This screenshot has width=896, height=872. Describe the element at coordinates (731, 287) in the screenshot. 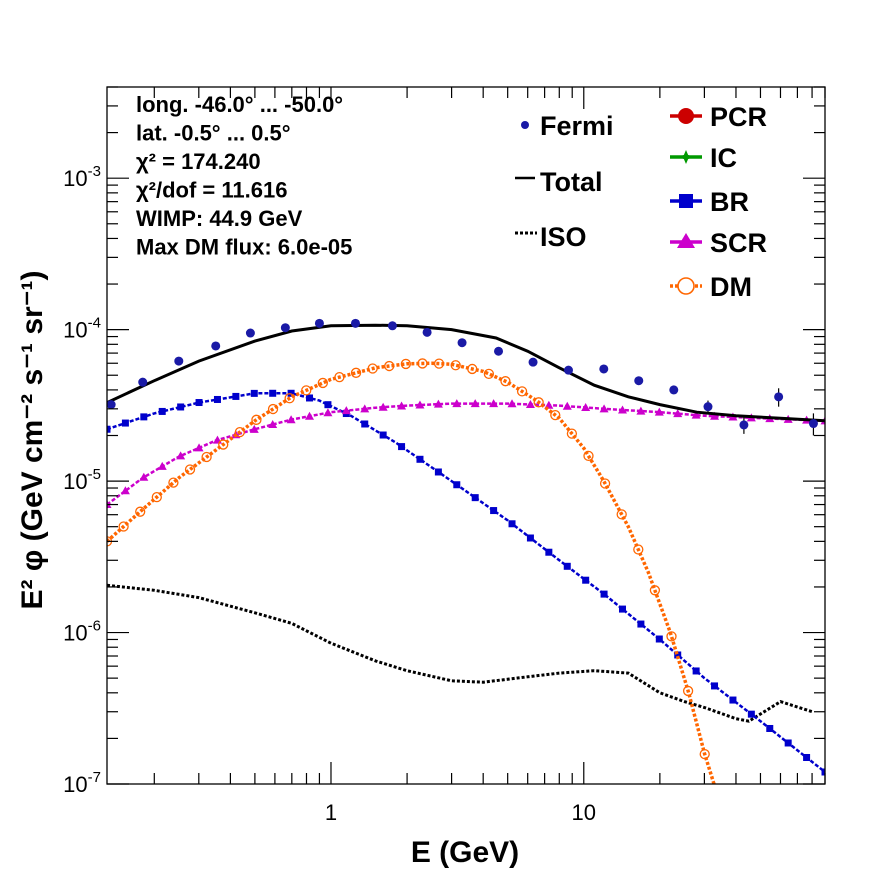

I see `legend-label: DM` at that location.